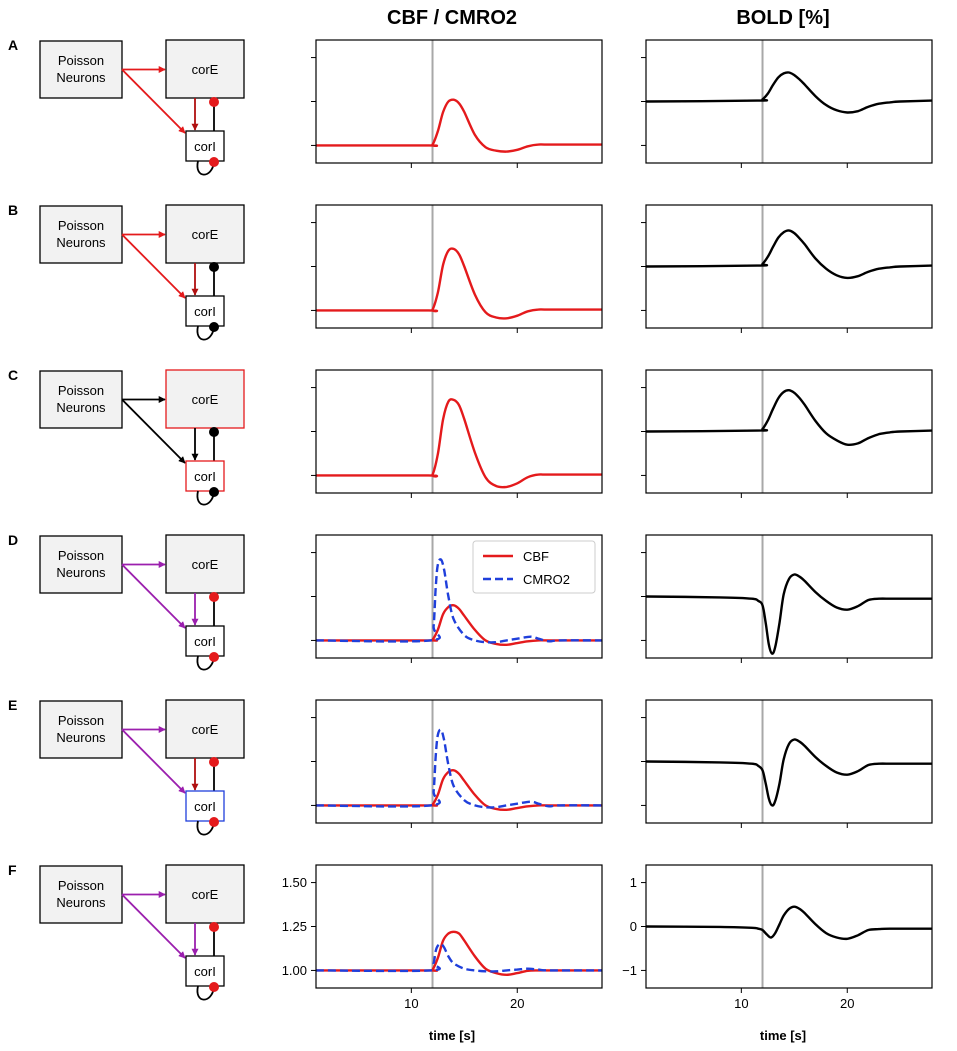 The width and height of the screenshot is (957, 1051). What do you see at coordinates (294, 926) in the screenshot?
I see `cbf-ytick-label: 1.25` at bounding box center [294, 926].